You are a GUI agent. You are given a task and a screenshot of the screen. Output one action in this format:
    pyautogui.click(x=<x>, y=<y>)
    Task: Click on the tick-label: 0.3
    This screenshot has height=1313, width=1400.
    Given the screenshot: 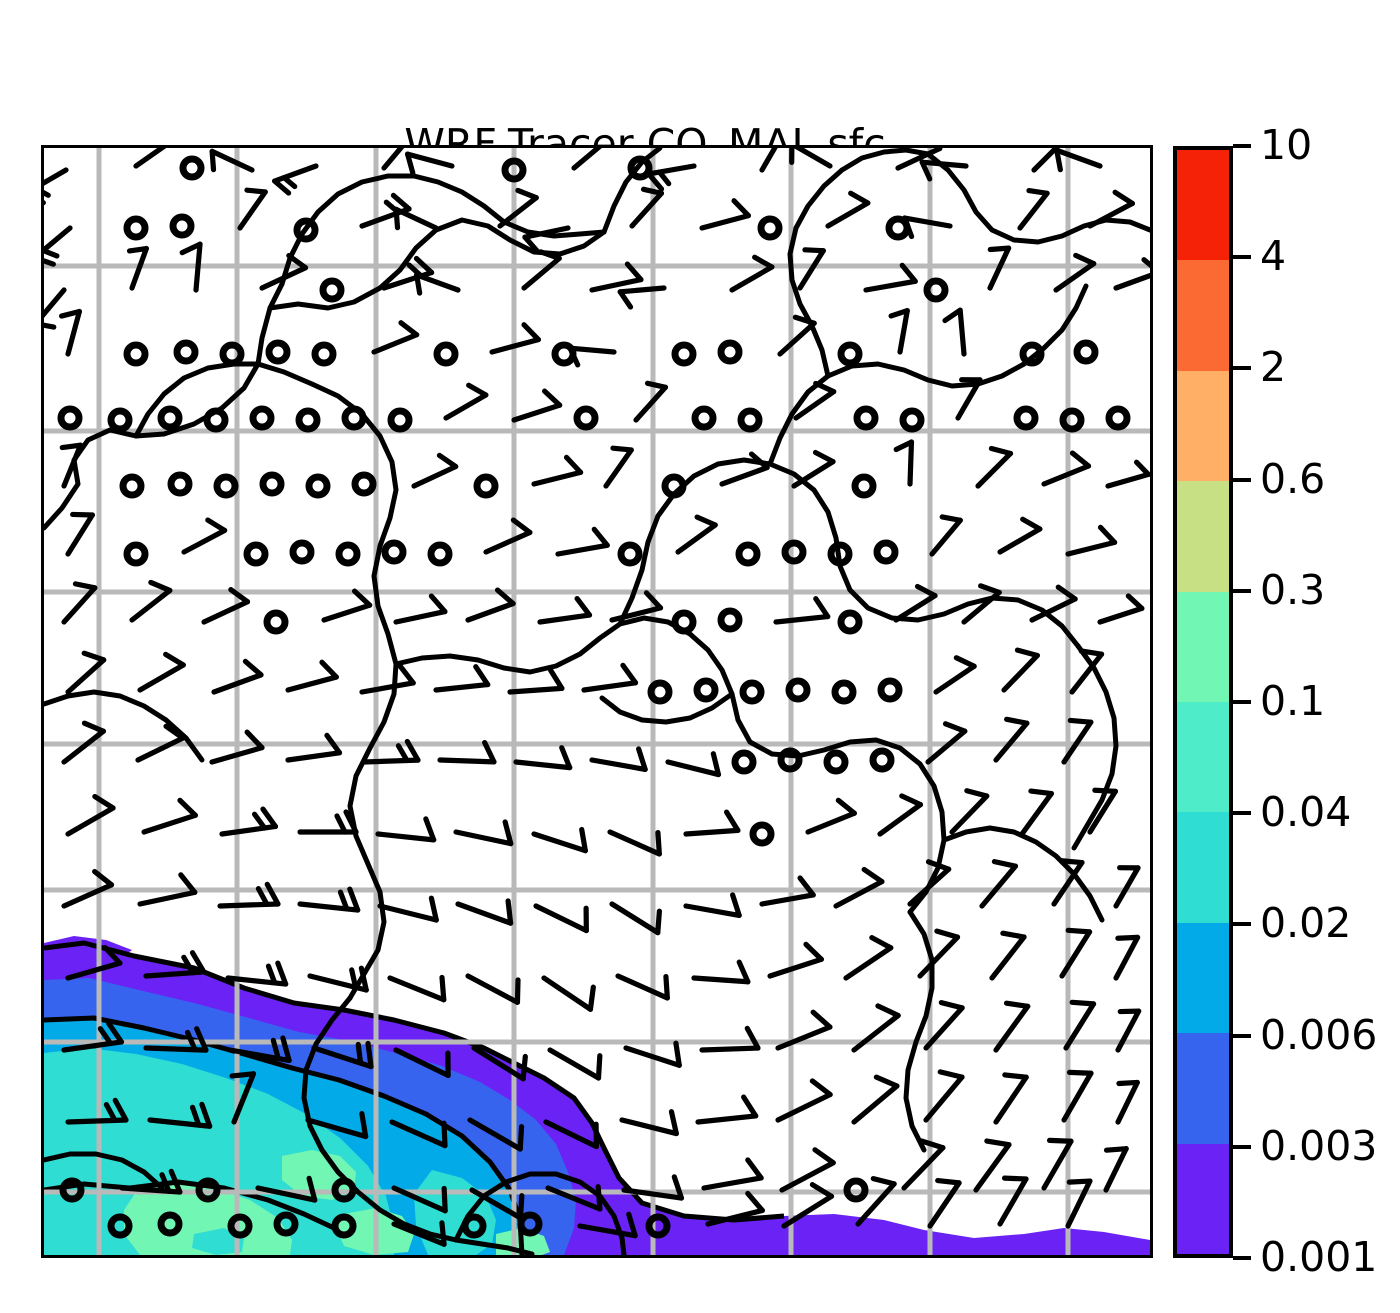 What is the action you would take?
    pyautogui.click(x=1293, y=589)
    